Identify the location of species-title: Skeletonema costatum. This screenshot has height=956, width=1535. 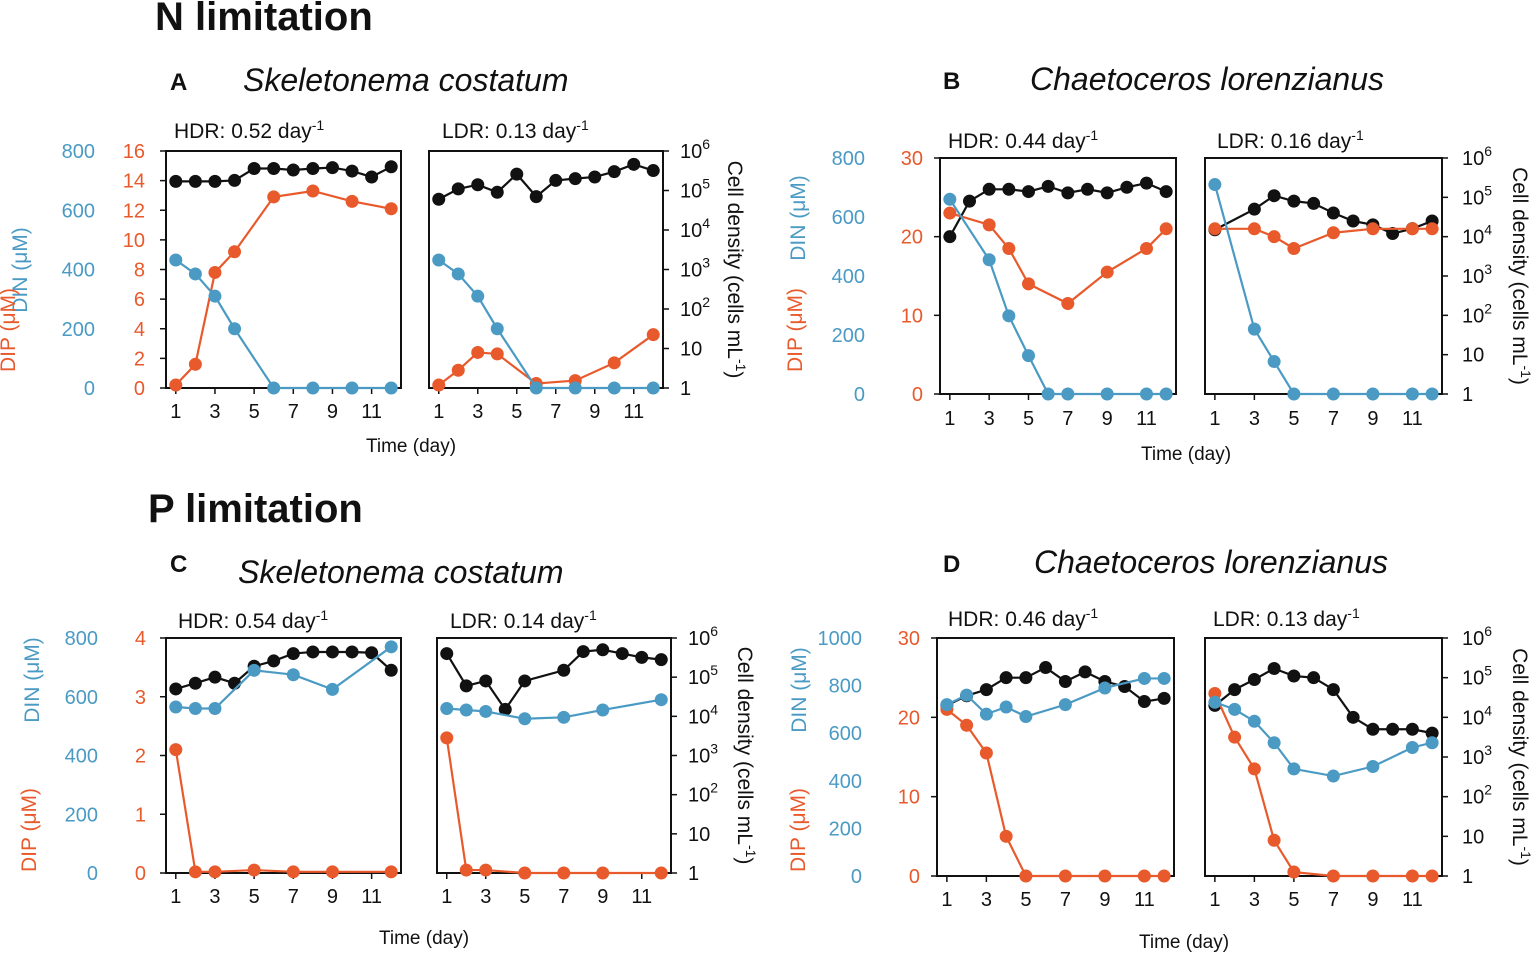
(401, 572).